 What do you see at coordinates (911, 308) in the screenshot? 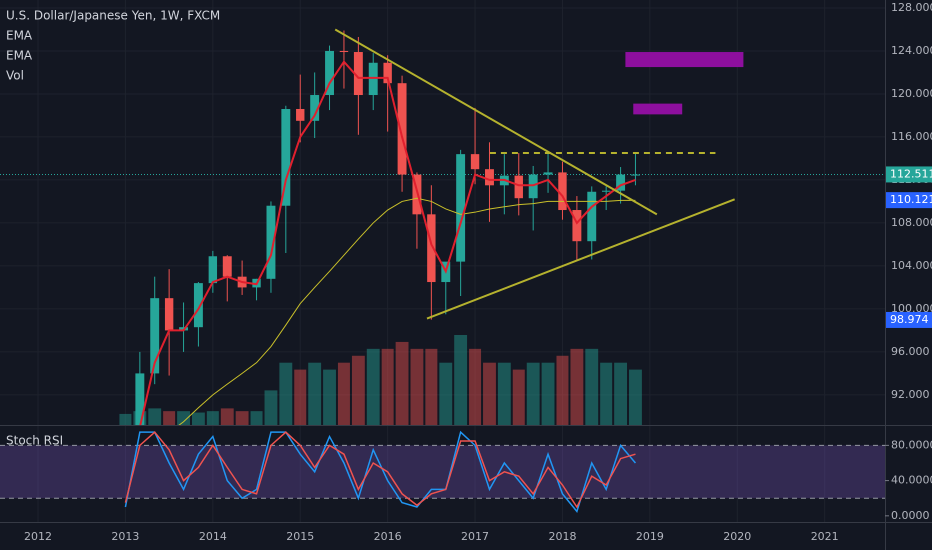
I see `y-tick-label: 100.000` at bounding box center [911, 308].